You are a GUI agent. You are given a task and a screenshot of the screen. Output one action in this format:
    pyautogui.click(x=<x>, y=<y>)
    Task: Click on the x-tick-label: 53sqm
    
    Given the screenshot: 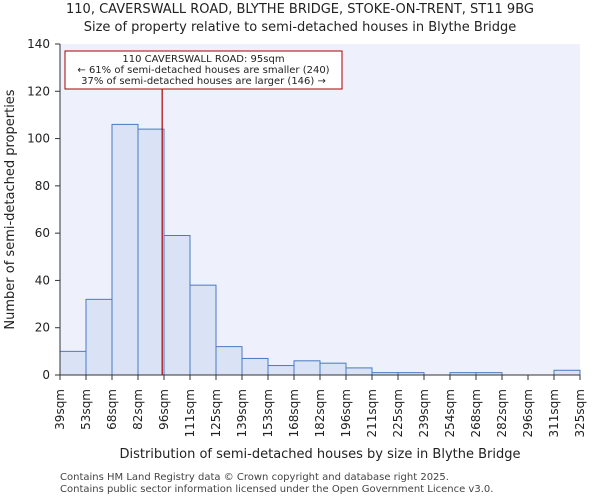 What is the action you would take?
    pyautogui.click(x=86, y=409)
    